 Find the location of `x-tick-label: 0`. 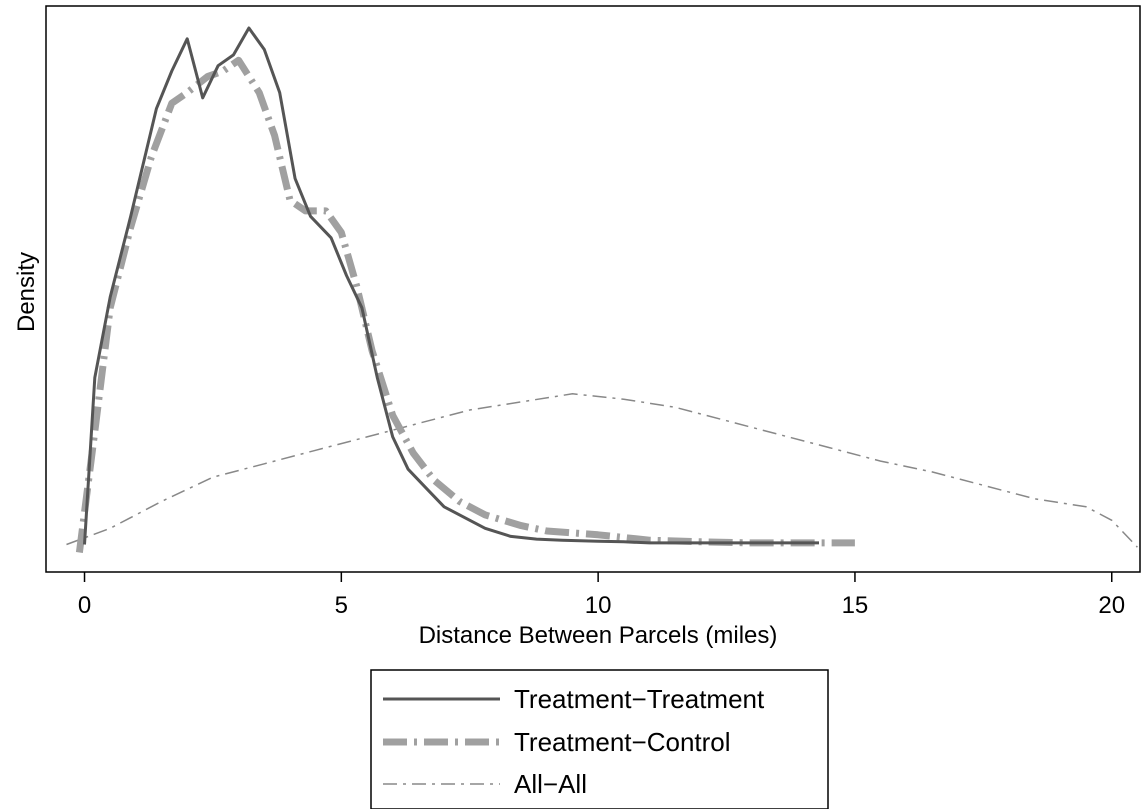

x-tick-label: 0 is located at coordinates (84, 605).